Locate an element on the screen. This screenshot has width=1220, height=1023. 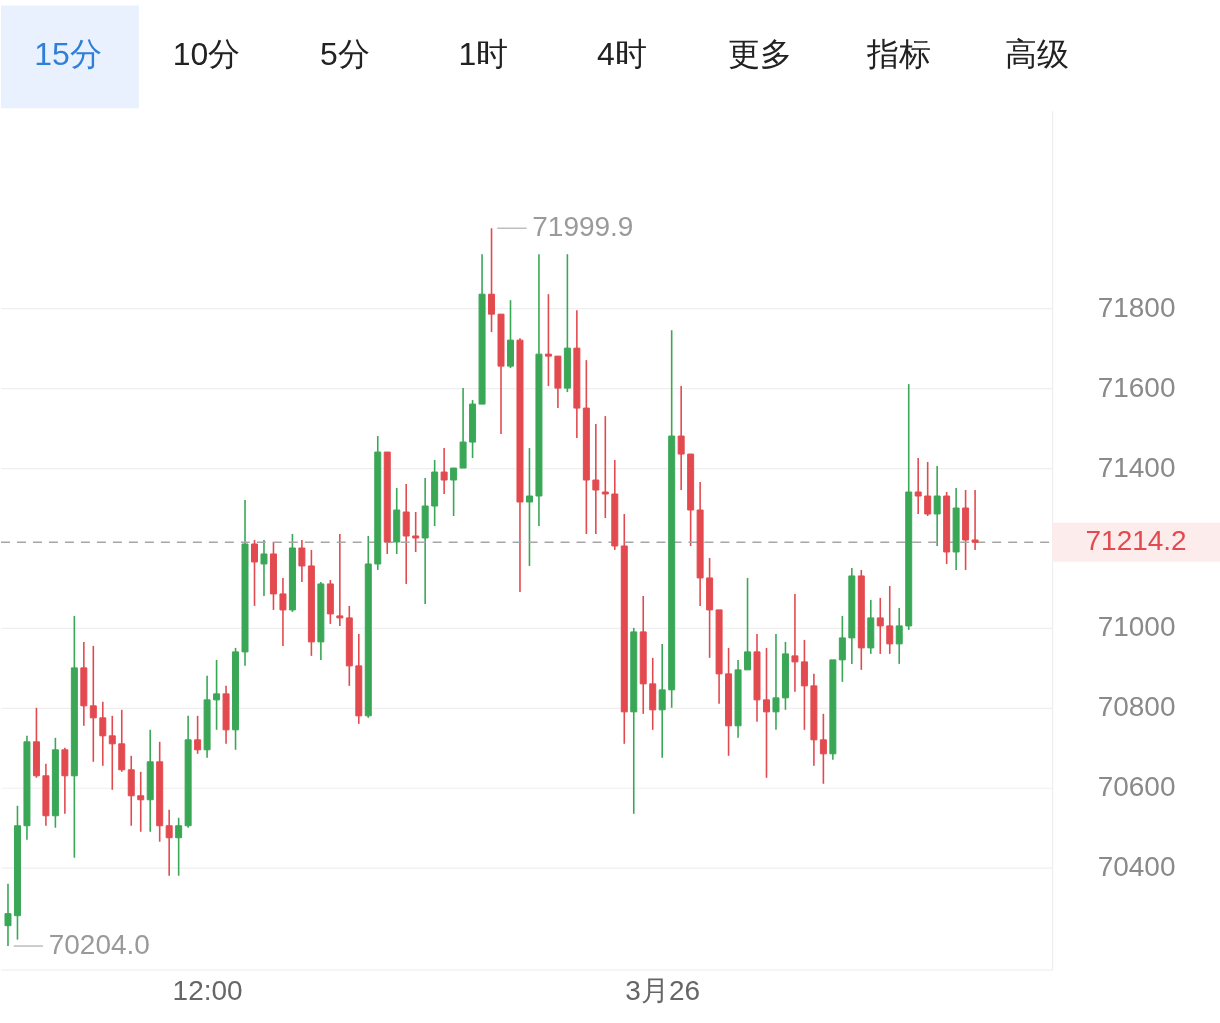
y-tick-label: 70800 is located at coordinates (1136, 707).